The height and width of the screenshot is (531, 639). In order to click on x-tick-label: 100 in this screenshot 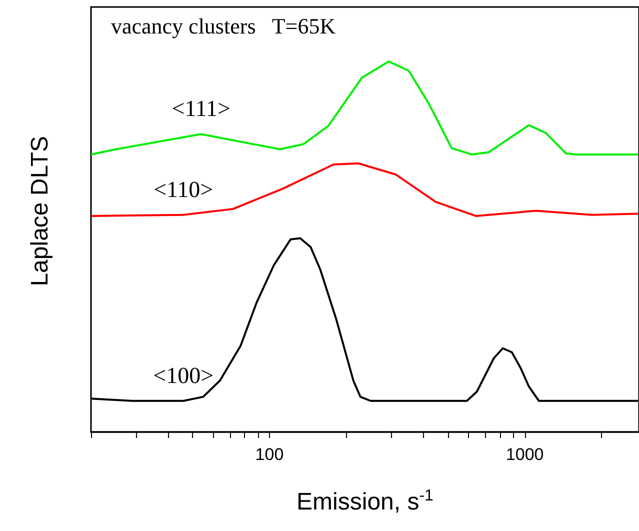, I will do `click(269, 454)`.